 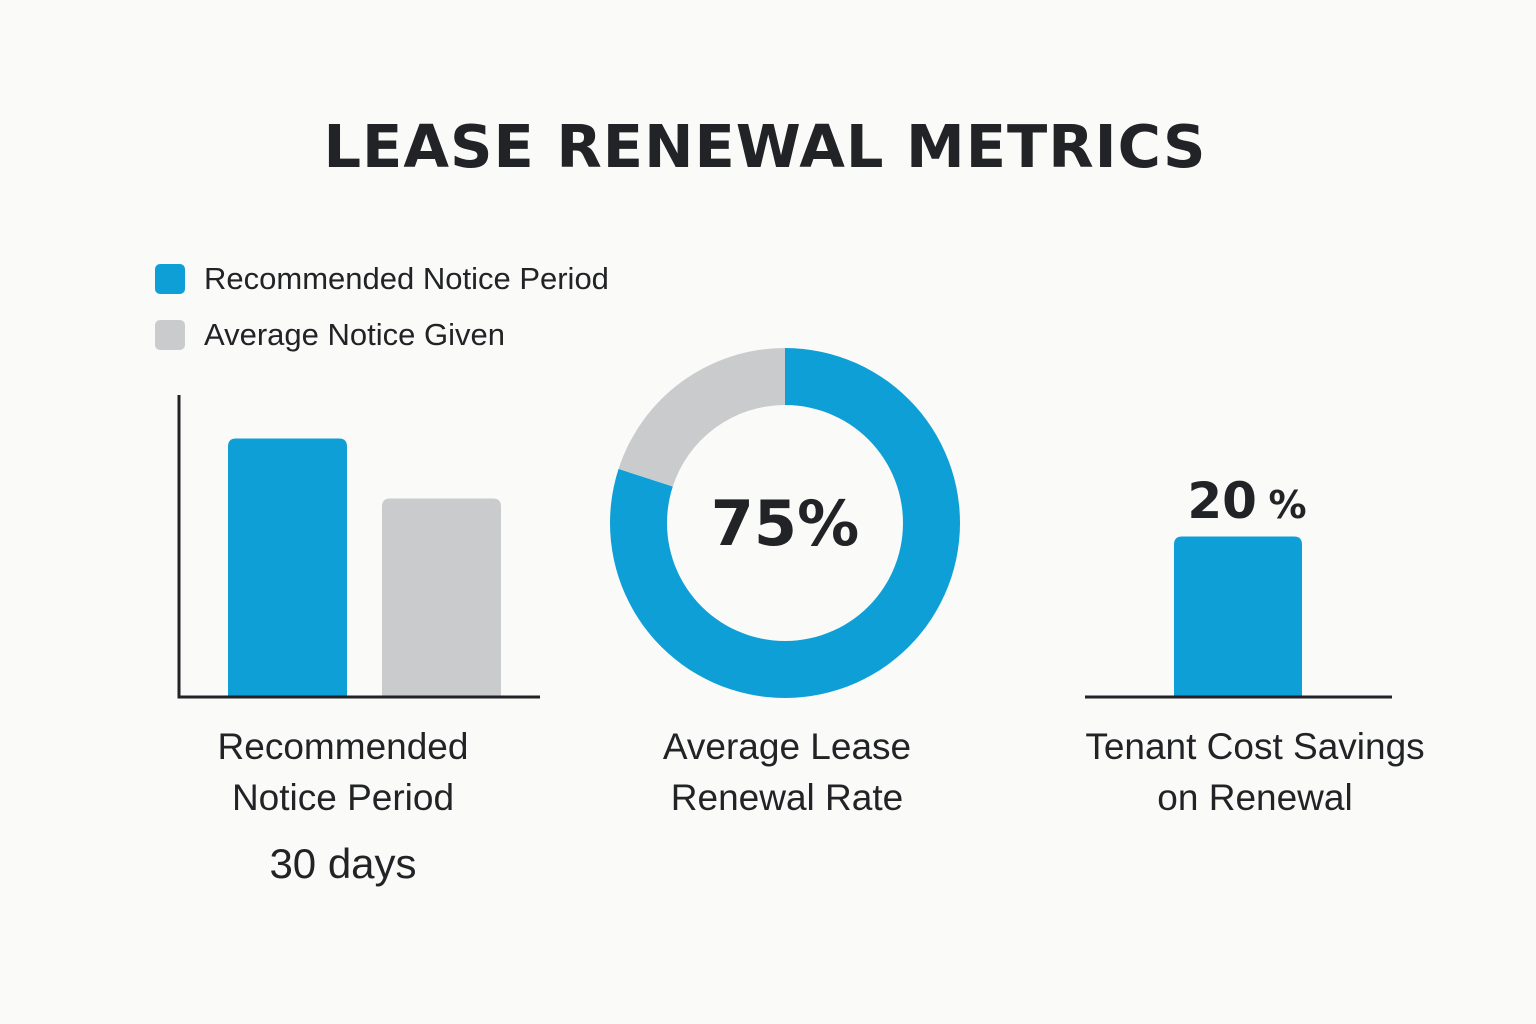 I want to click on caption-line: on Renewal, so click(x=1255, y=797).